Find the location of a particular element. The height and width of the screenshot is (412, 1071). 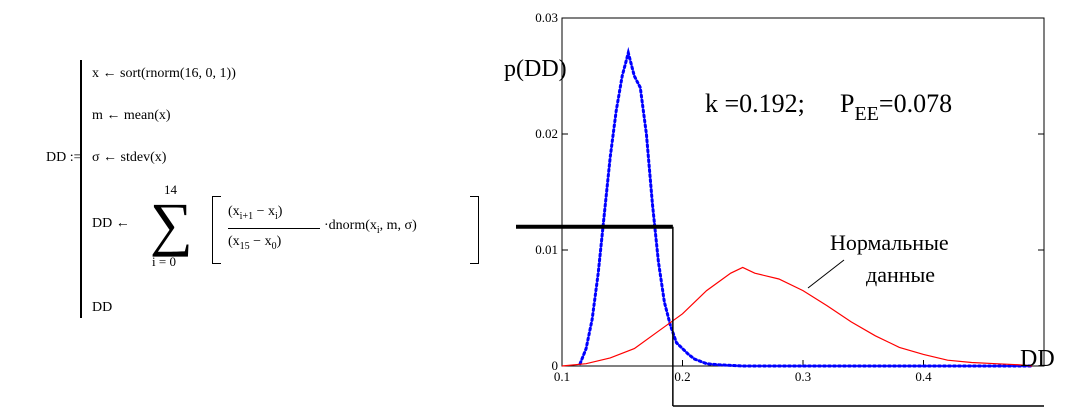

x-tick-label: 0.4 is located at coordinates (923, 376).